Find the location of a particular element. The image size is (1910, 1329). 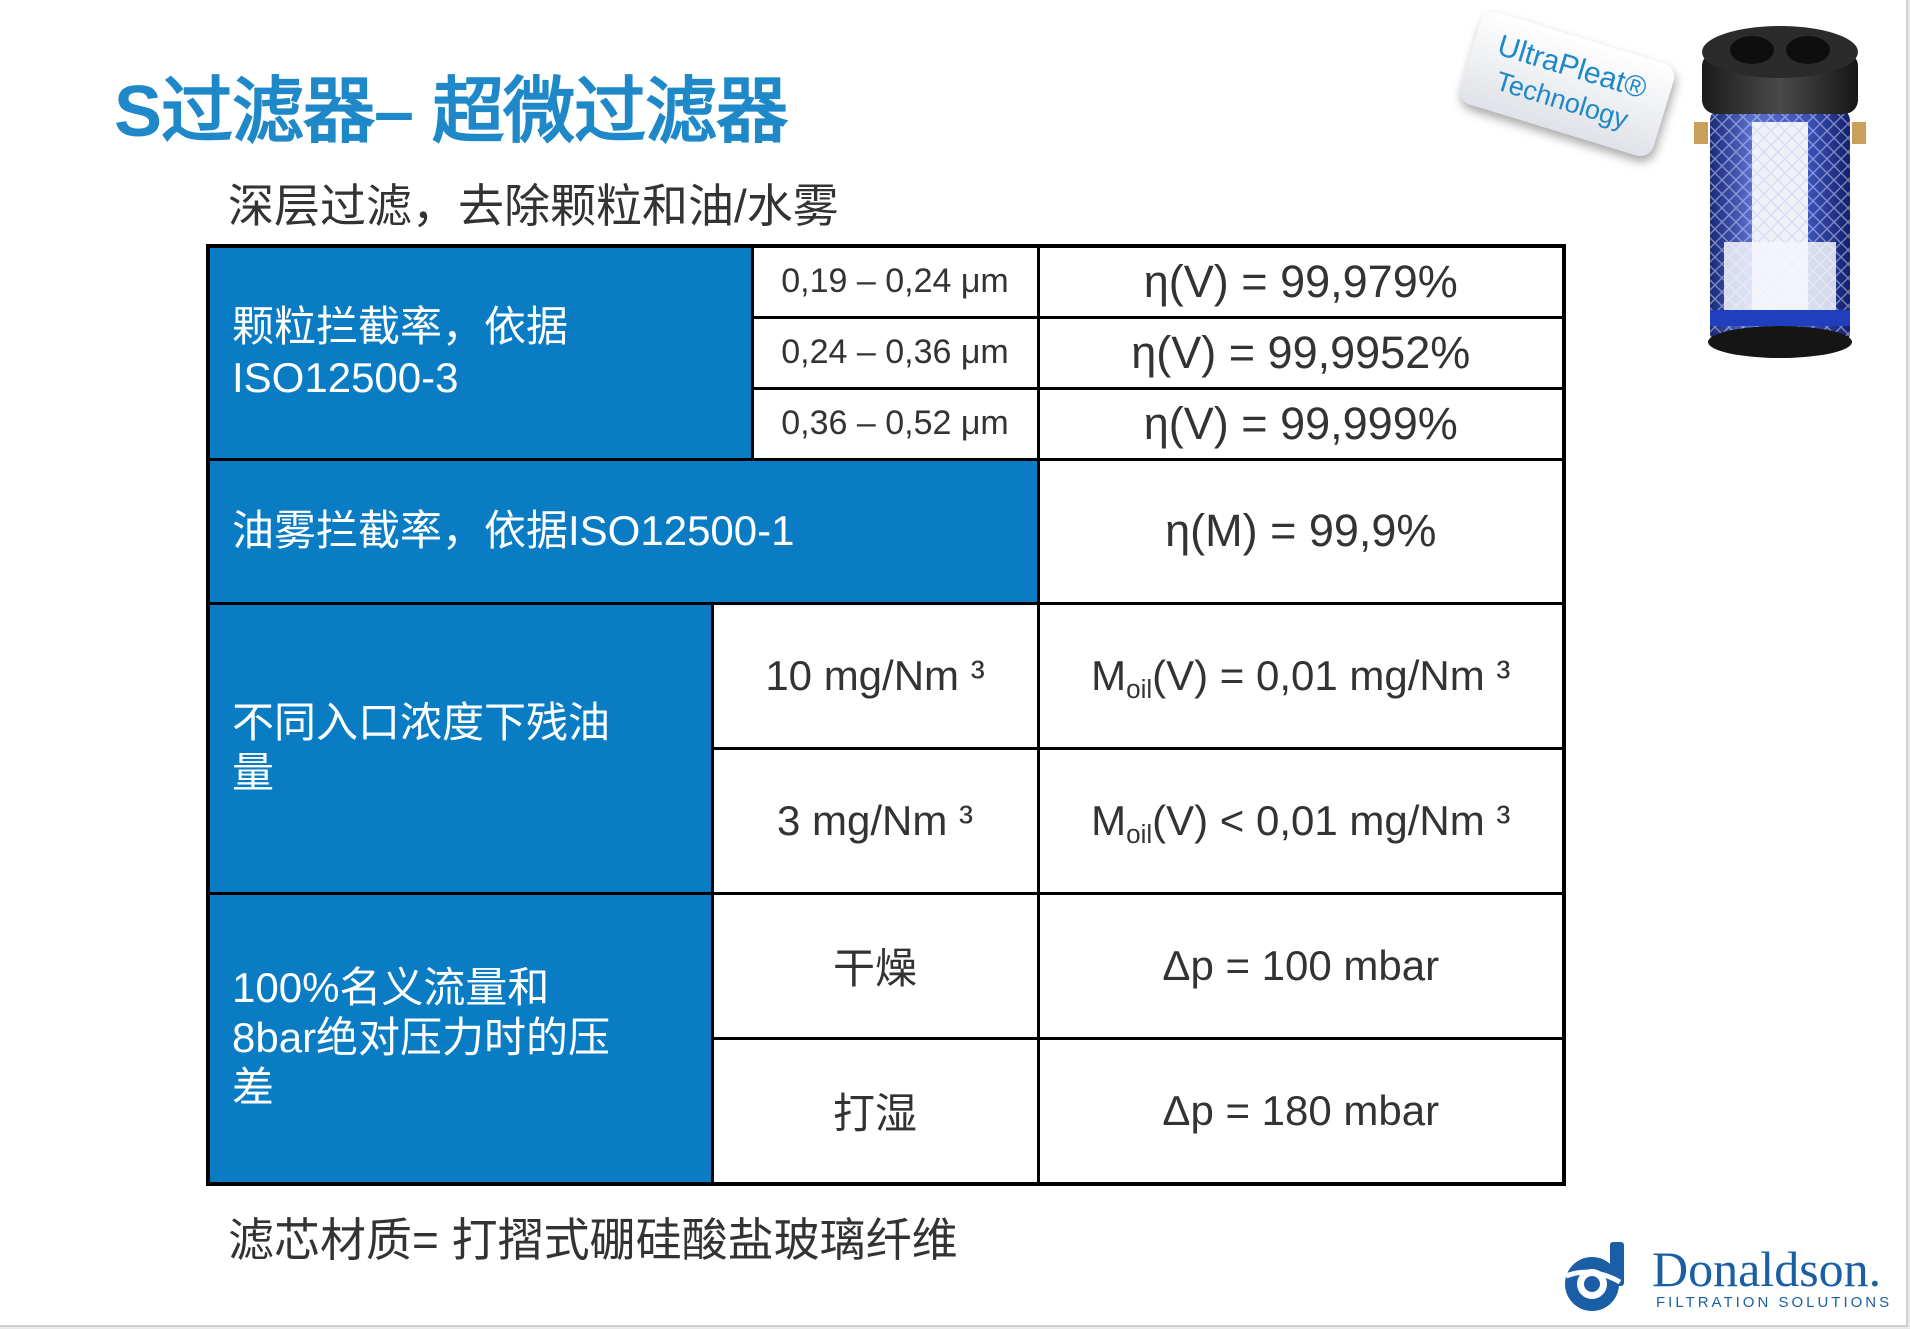

donaldson-emblem-icon is located at coordinates (1594, 1276).